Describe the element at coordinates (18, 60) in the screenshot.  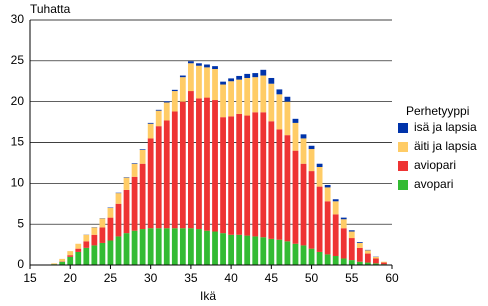
I see `y-tick-label: 25` at that location.